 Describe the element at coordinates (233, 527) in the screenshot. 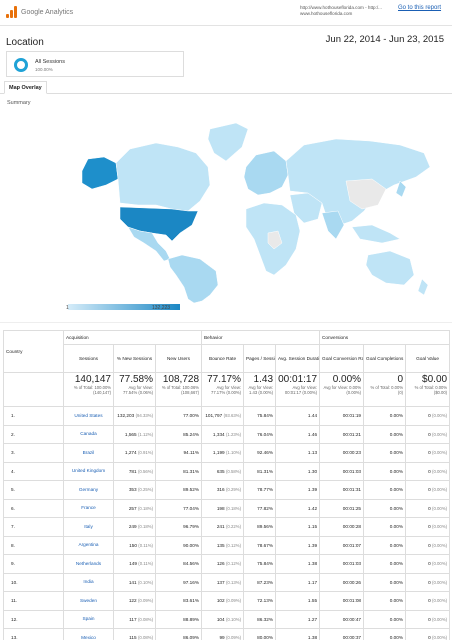

I see `new-users-percent: (0.22%)` at that location.